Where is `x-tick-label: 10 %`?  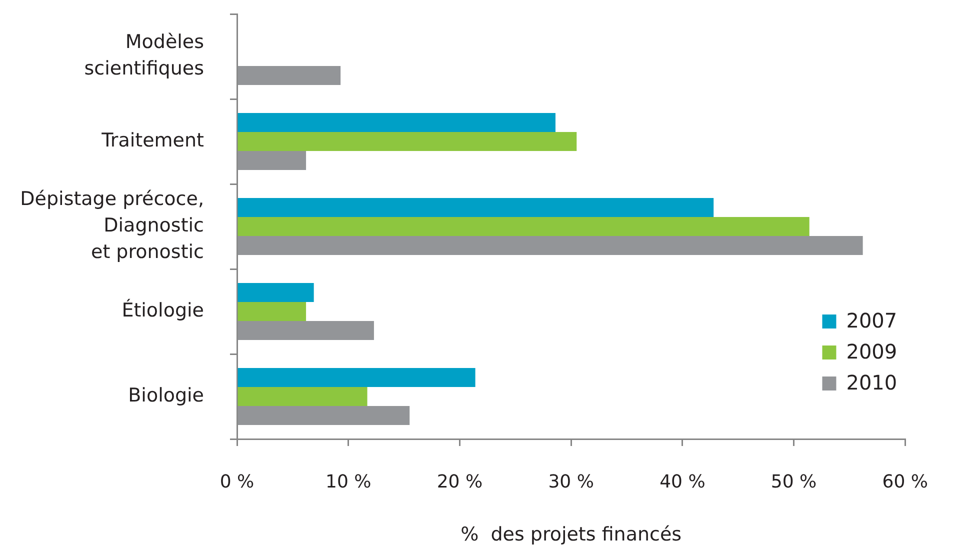 x-tick-label: 10 % is located at coordinates (348, 481).